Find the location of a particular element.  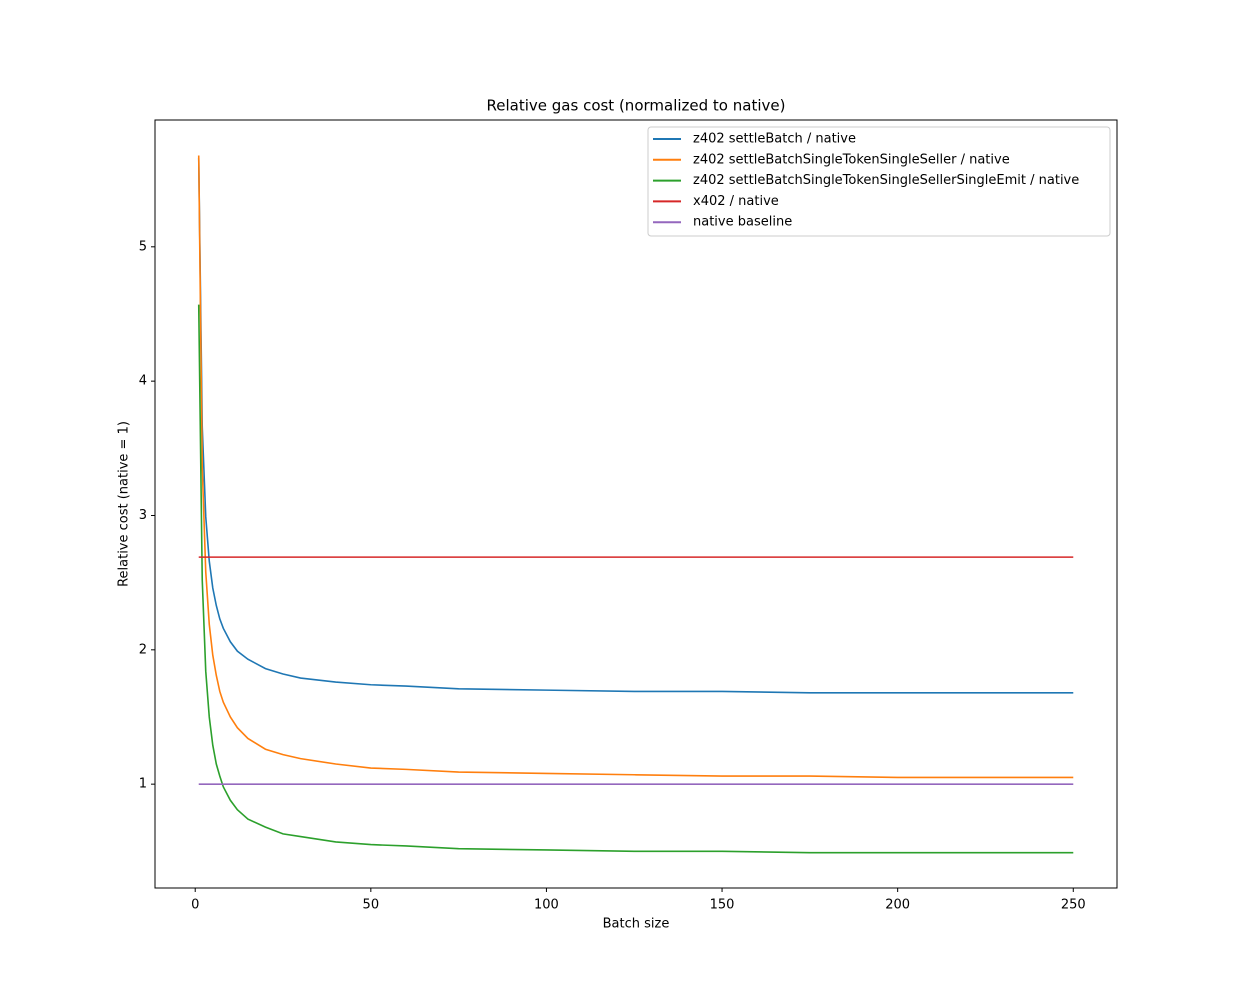

y-tick-label: 5 is located at coordinates (143, 246).